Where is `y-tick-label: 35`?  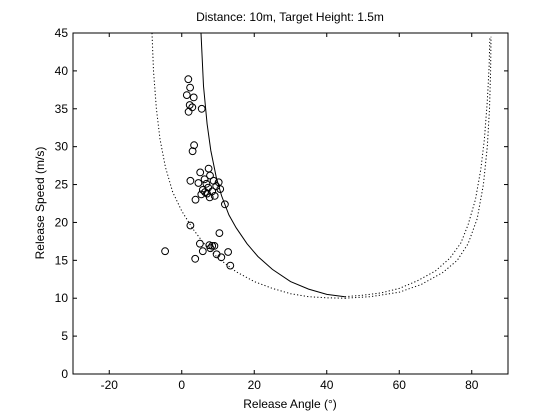 y-tick-label: 35 is located at coordinates (62, 109).